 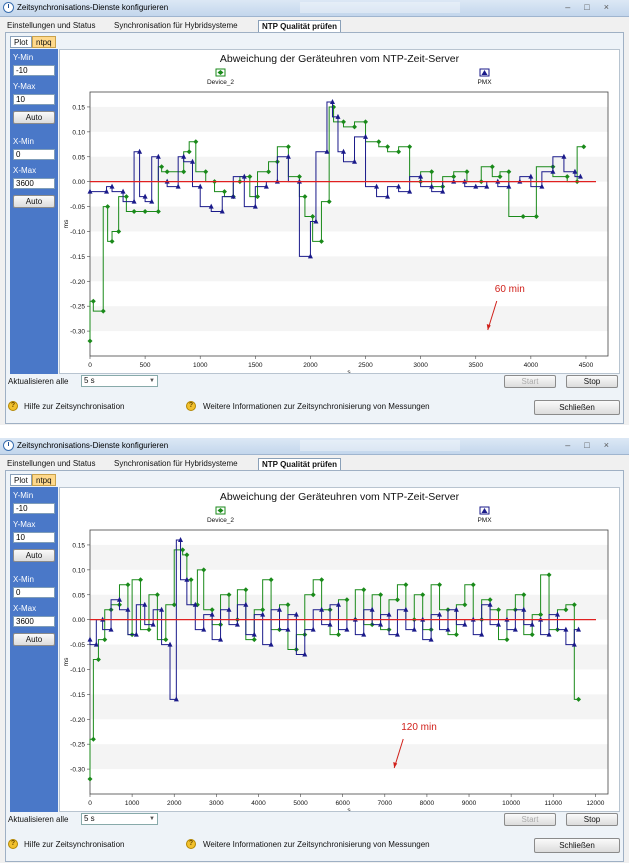 I want to click on x-tick-label: 2500, so click(x=365, y=365).